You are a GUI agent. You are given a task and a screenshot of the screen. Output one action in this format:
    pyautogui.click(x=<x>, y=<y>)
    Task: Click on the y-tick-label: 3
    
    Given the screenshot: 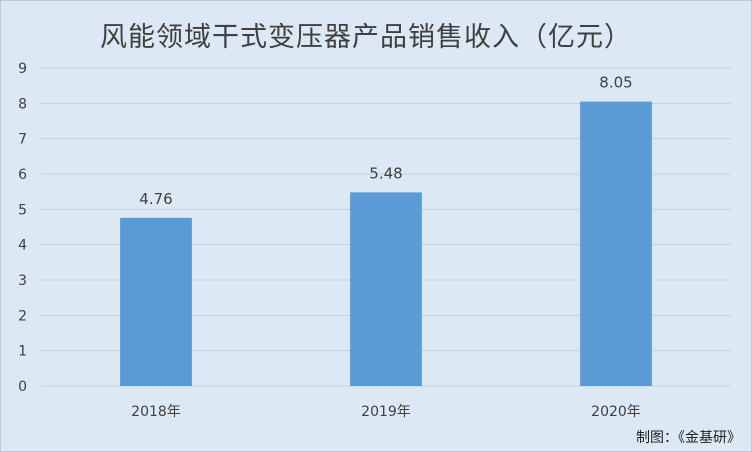 What is the action you would take?
    pyautogui.click(x=22, y=281)
    